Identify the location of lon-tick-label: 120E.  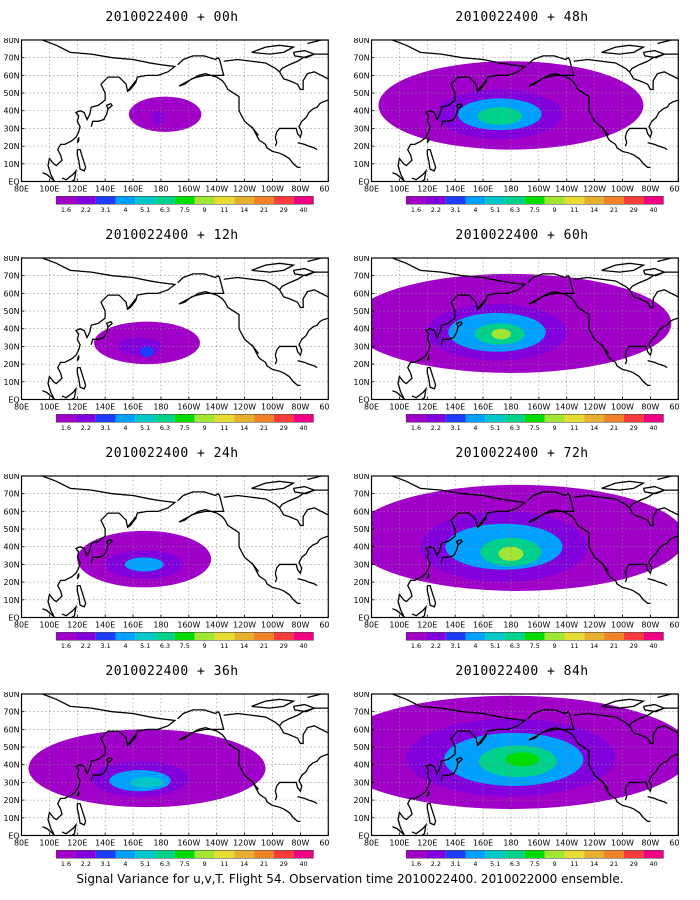
(77, 406).